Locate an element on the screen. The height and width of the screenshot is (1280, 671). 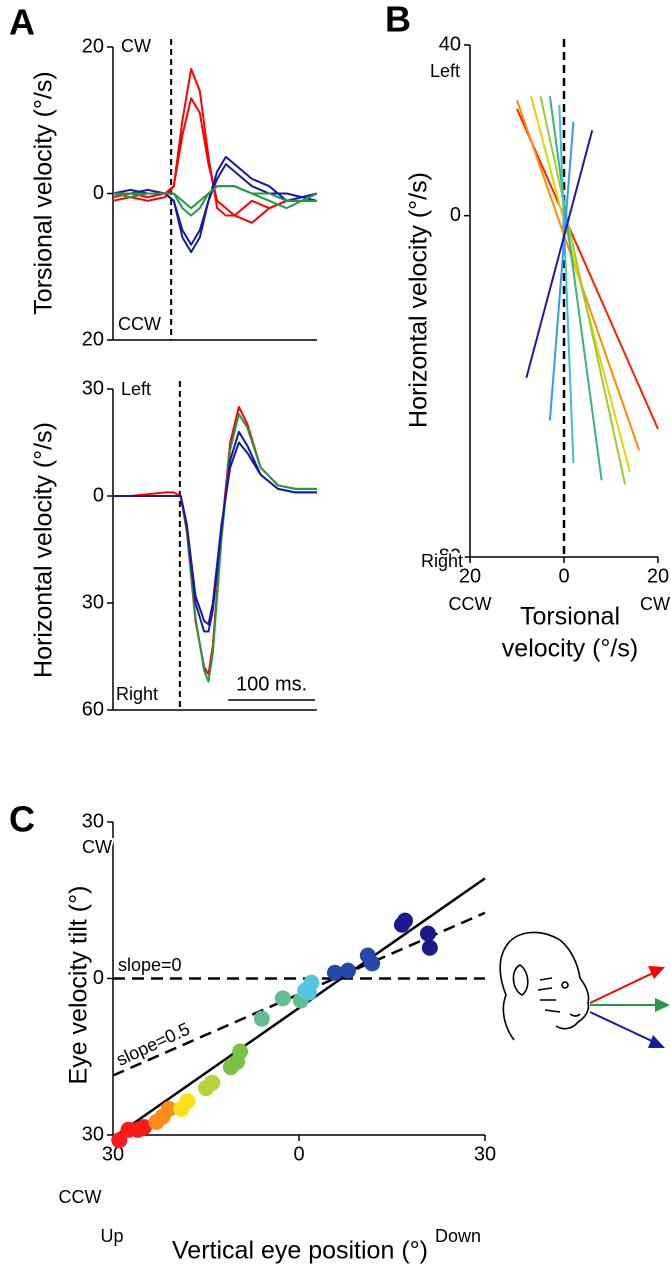
y-tick-label: 40 is located at coordinates (450, 44).